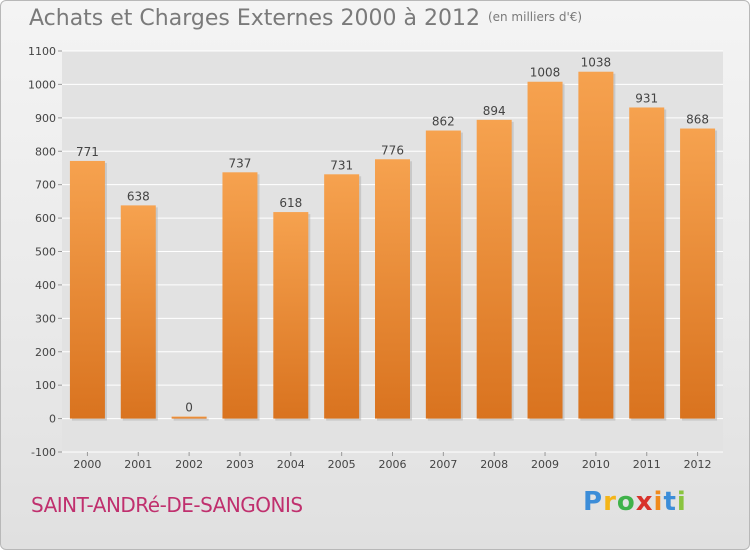 The width and height of the screenshot is (750, 550). I want to click on data-label: 731, so click(341, 165).